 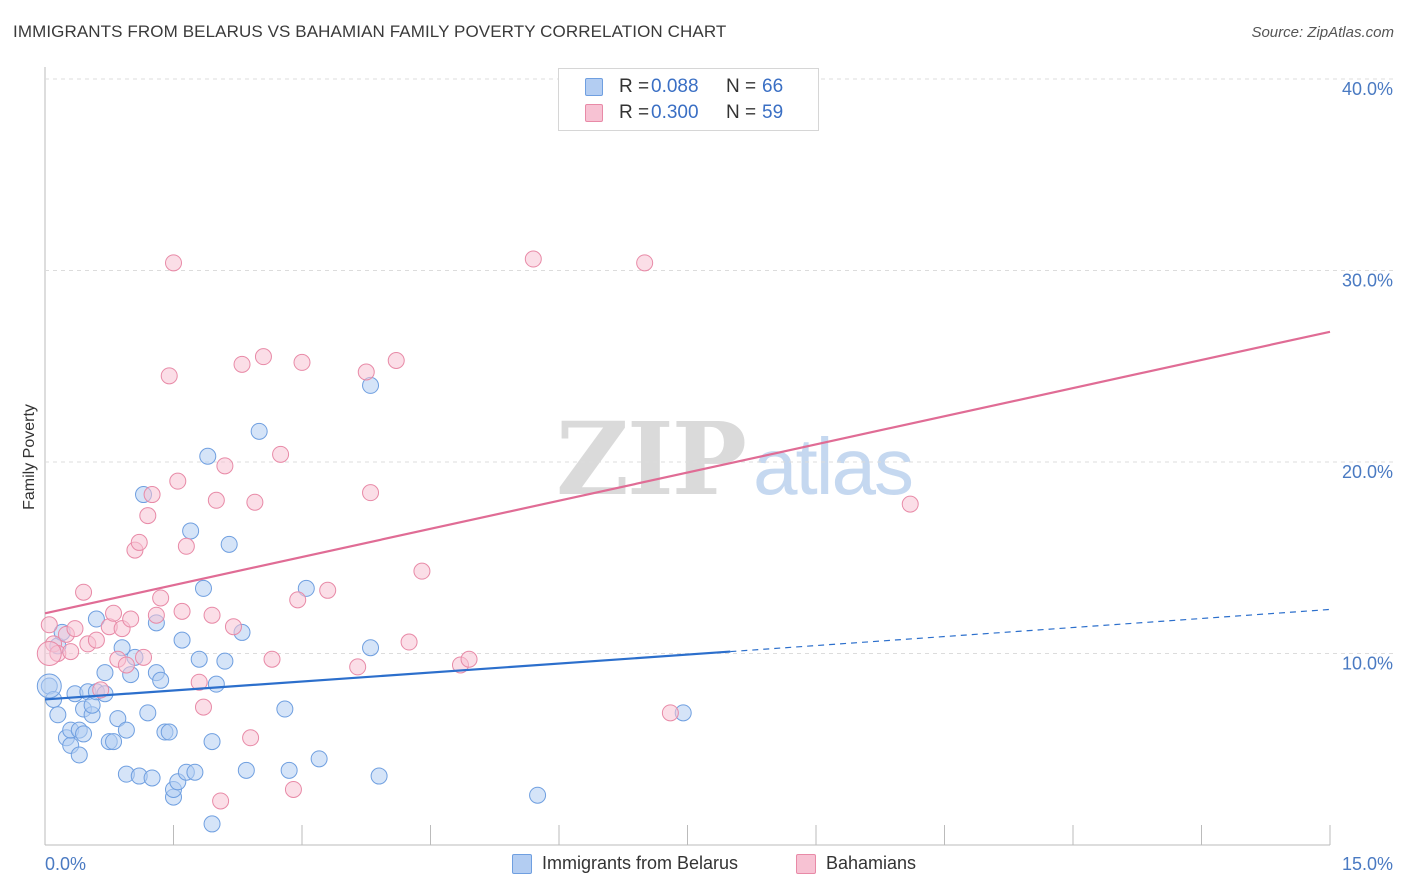 What do you see at coordinates (675, 86) in the screenshot?
I see `legend-r-value: 0.088` at bounding box center [675, 86].